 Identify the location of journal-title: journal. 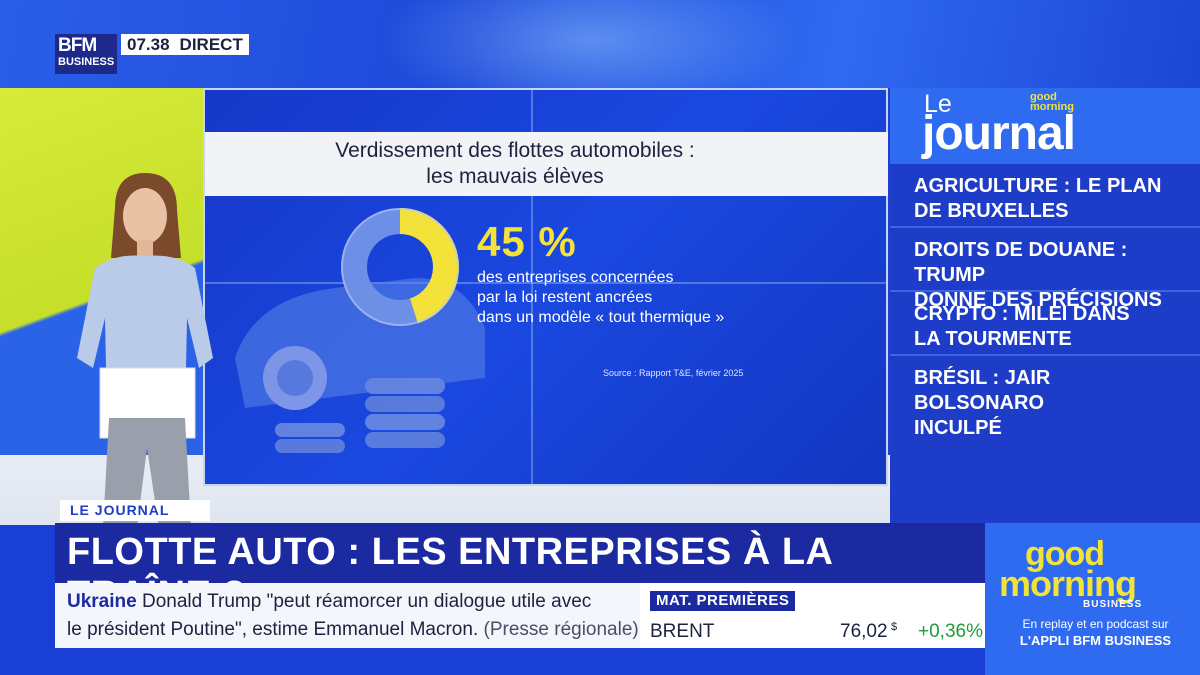
(999, 133).